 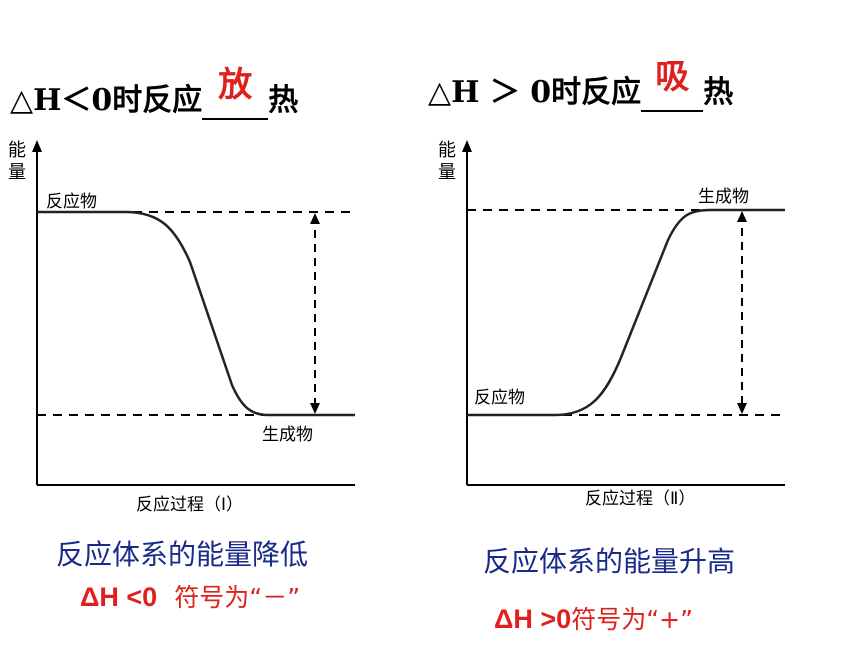 I want to click on right-y-axis-label: 能 量, so click(x=447, y=162).